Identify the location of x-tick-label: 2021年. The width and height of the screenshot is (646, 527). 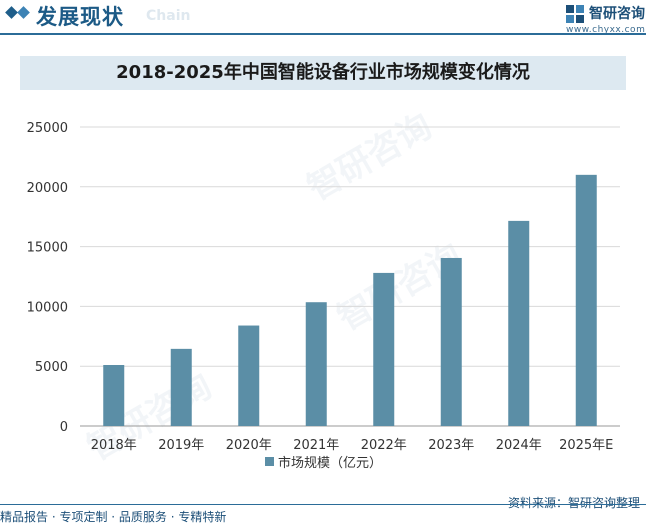
(316, 445).